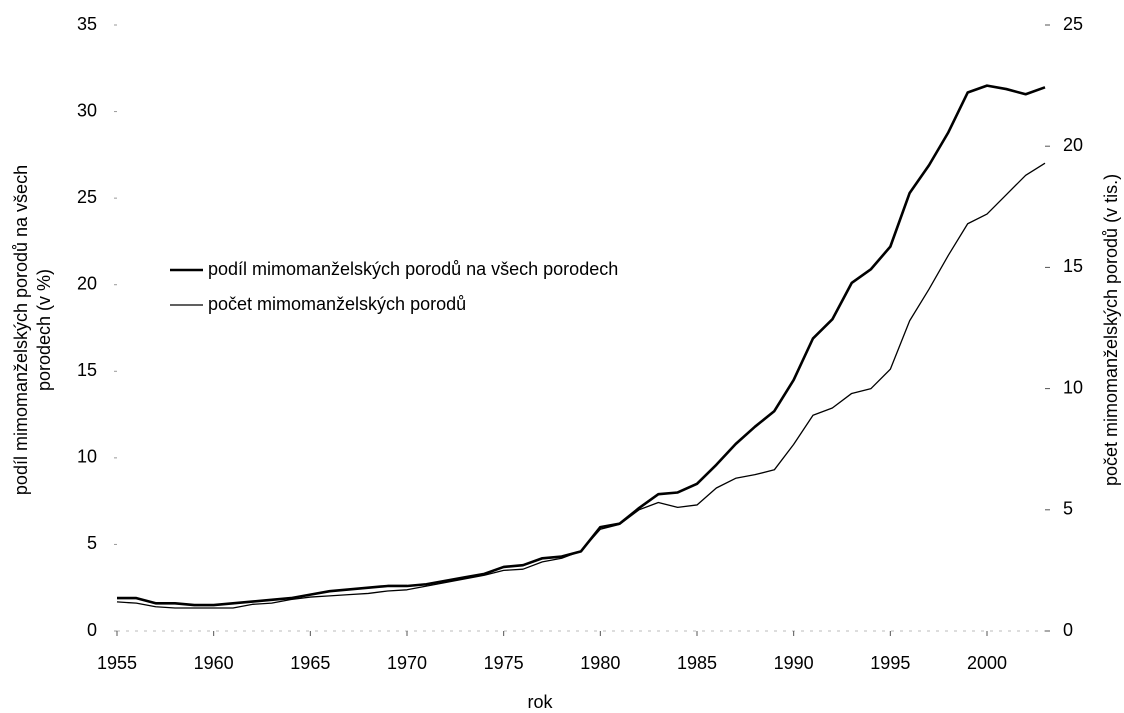 The image size is (1124, 713). I want to click on x-tick-label: 1960, so click(214, 663).